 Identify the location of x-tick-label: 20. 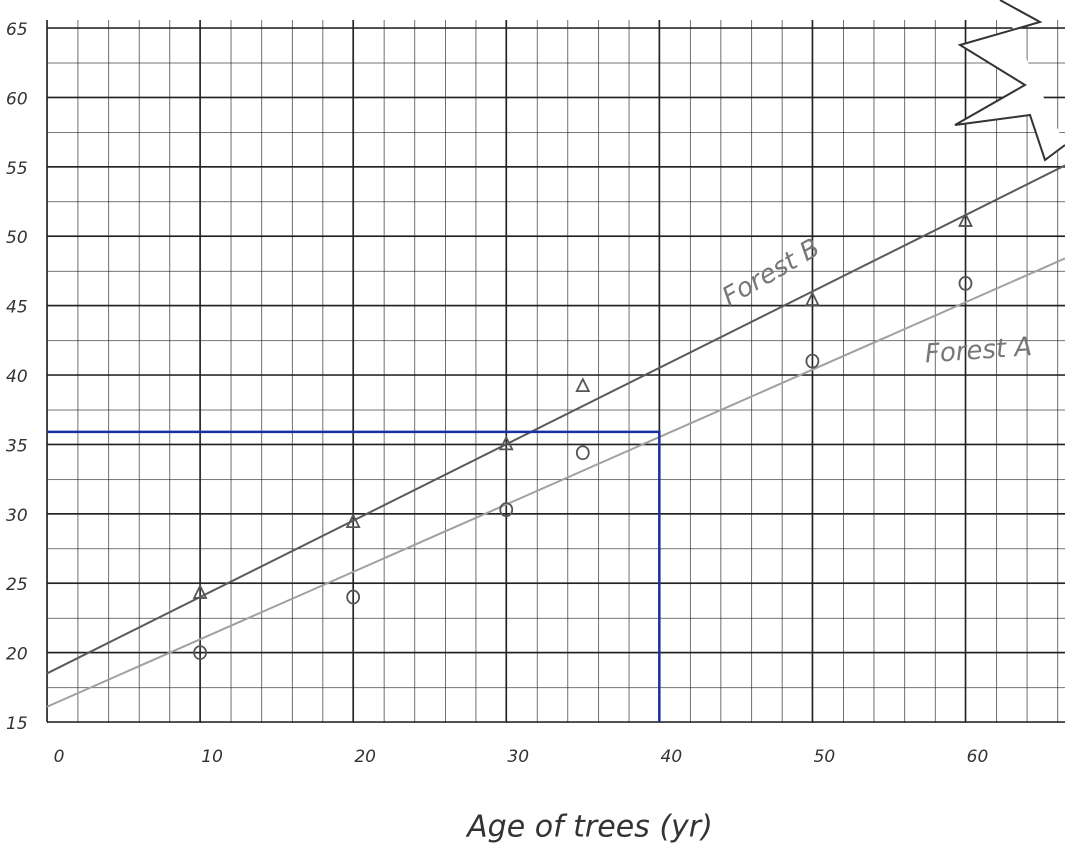
(365, 757).